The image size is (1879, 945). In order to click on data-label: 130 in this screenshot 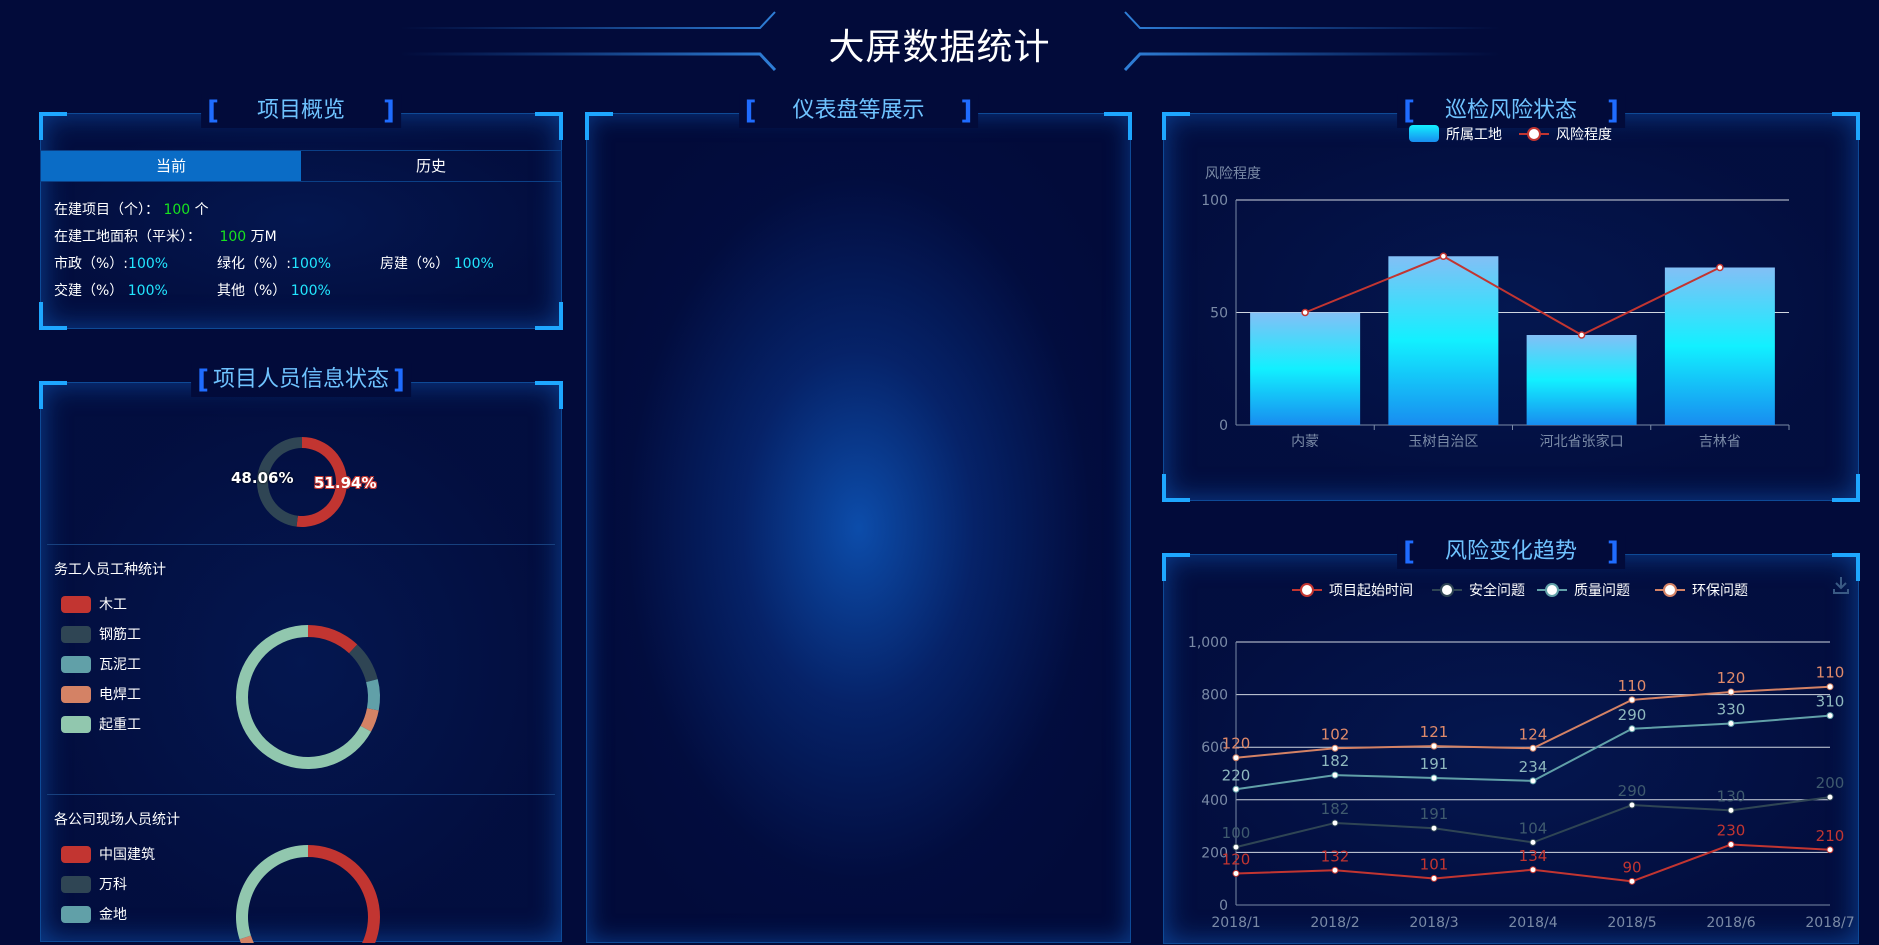, I will do `click(1731, 796)`.